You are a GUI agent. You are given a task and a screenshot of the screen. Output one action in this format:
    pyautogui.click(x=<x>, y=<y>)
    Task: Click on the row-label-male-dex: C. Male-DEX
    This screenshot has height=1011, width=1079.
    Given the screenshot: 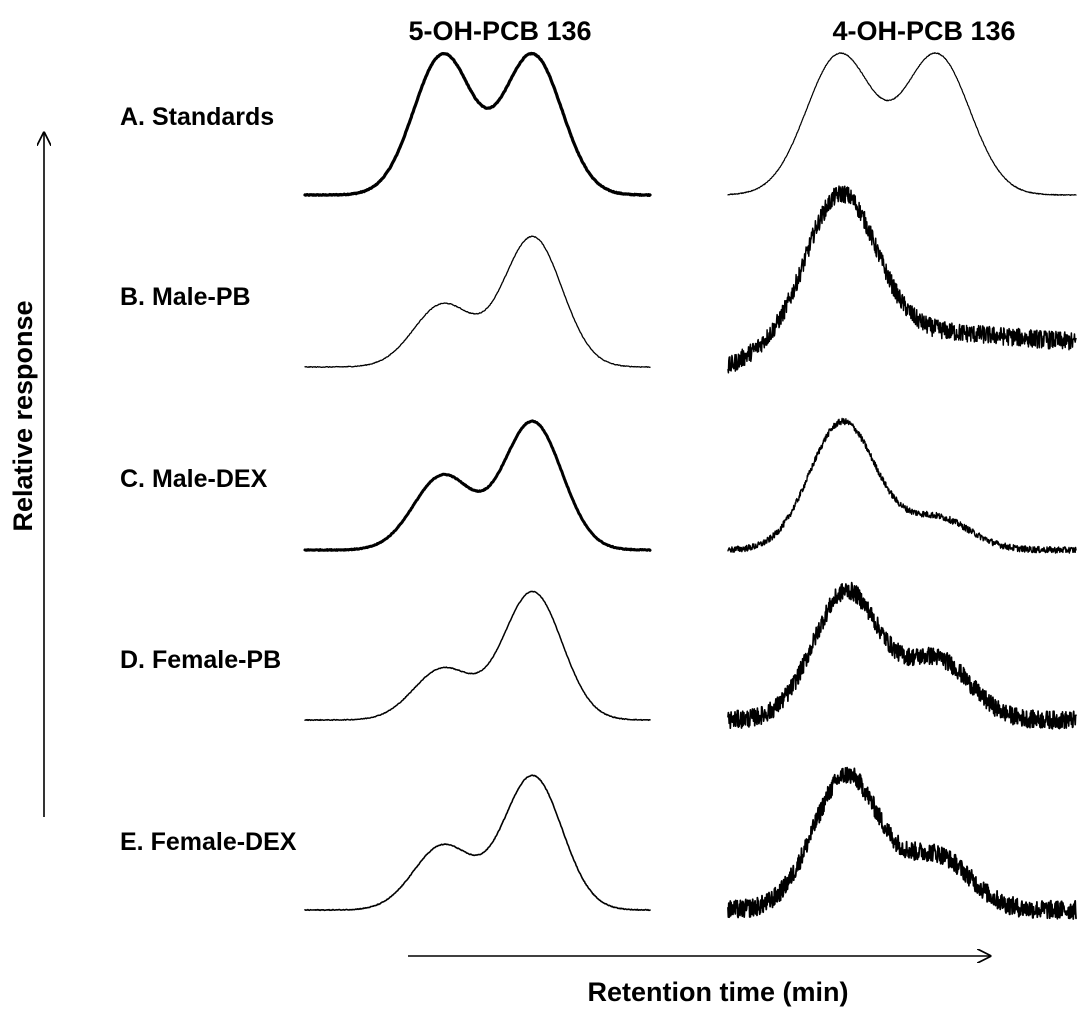 What is the action you would take?
    pyautogui.click(x=194, y=479)
    